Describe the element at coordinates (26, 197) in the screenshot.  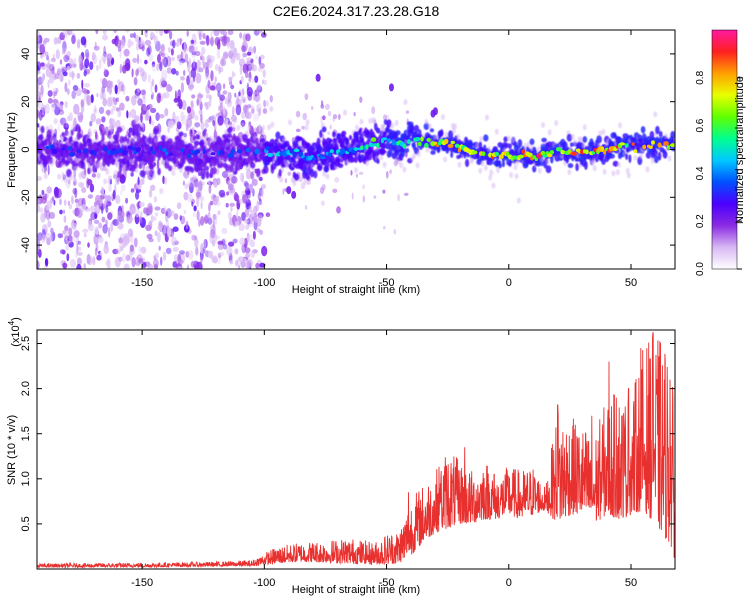
I see `spectrogram-y-tick-label: -20` at that location.